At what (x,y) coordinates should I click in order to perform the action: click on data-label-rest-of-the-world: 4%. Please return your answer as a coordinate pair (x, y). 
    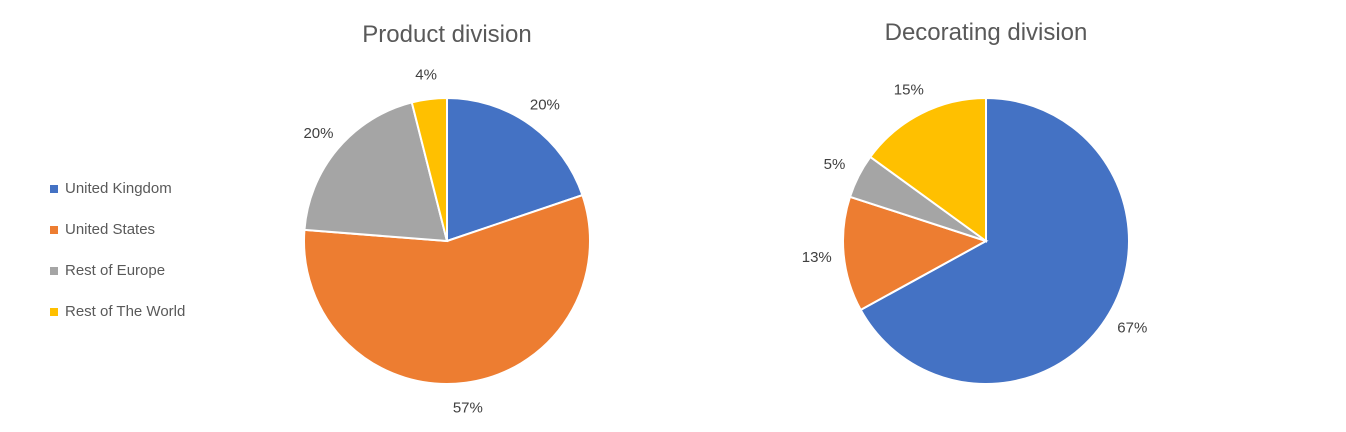
    Looking at the image, I should click on (426, 74).